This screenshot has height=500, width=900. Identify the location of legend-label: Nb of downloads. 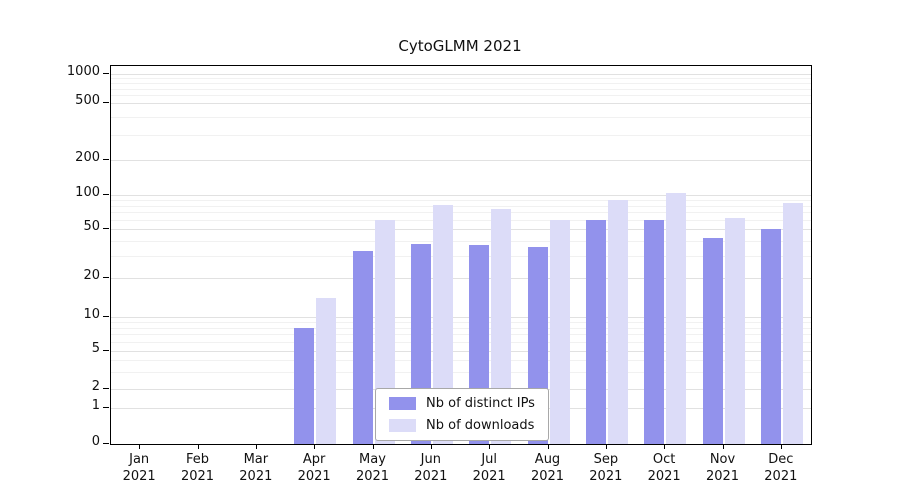
(480, 425).